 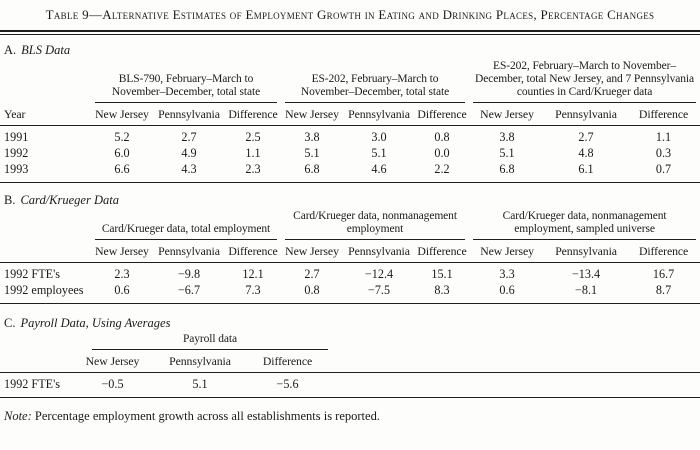 What do you see at coordinates (663, 169) in the screenshot?
I see `cell: 0.7` at bounding box center [663, 169].